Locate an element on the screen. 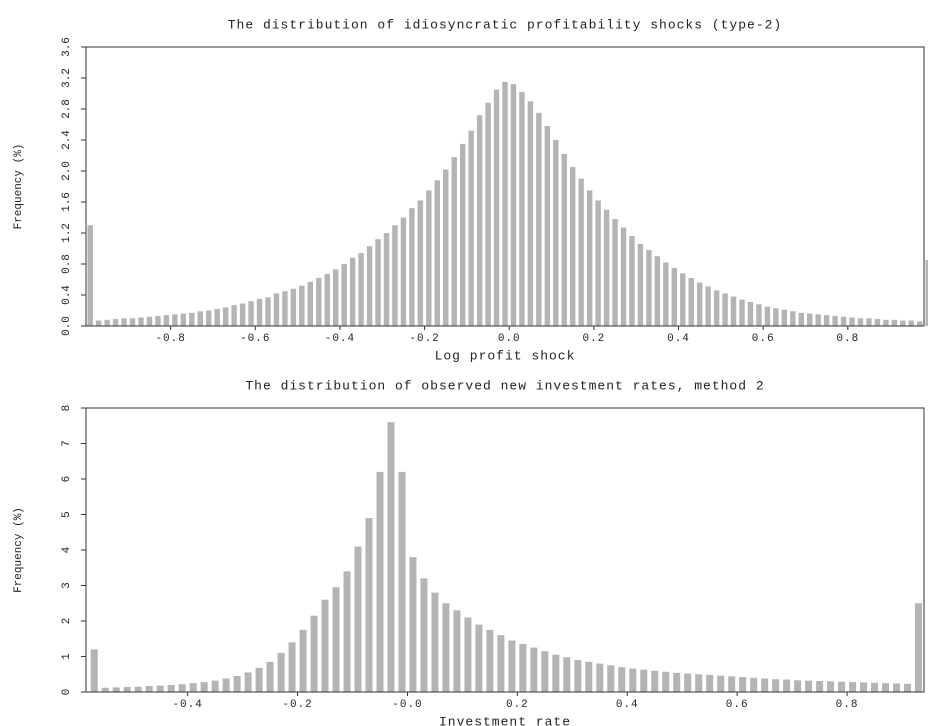  y-tick-label: 2.8 is located at coordinates (67, 109).